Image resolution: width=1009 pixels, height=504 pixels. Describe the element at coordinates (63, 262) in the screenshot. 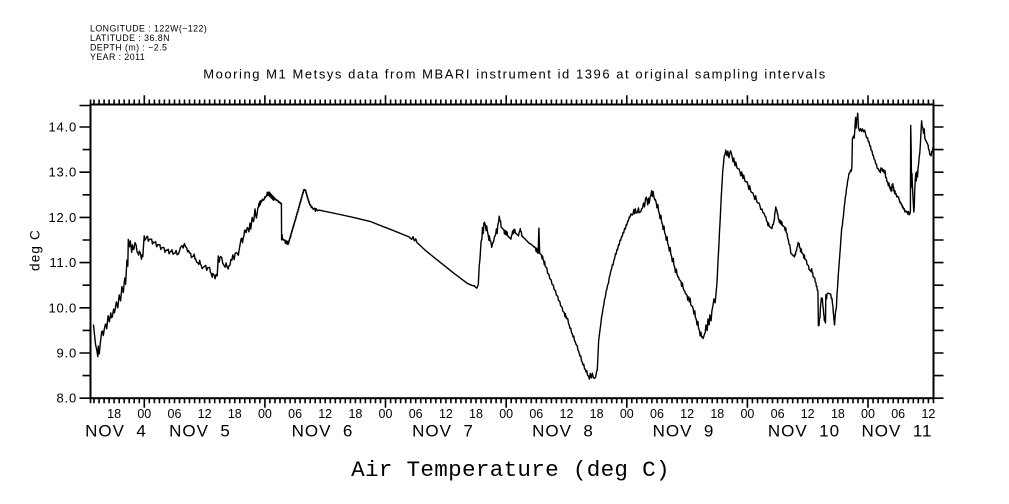

I see `svg-text: 11.0` at that location.